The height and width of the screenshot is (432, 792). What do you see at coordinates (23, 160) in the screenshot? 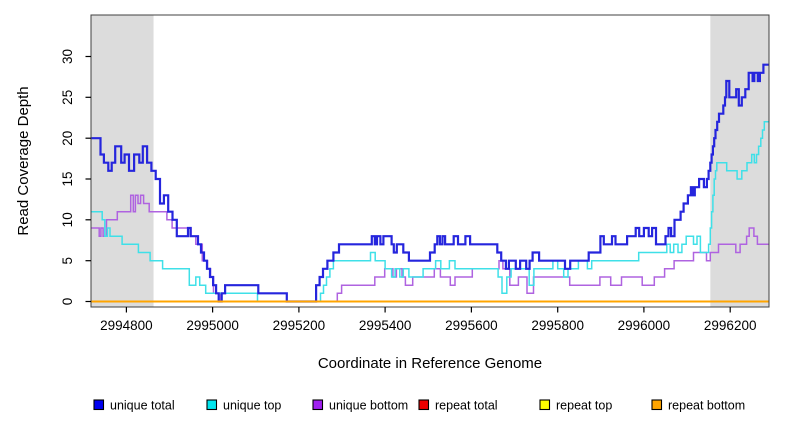
I see `y-axis-title: Read Coverage Depth` at bounding box center [23, 160].